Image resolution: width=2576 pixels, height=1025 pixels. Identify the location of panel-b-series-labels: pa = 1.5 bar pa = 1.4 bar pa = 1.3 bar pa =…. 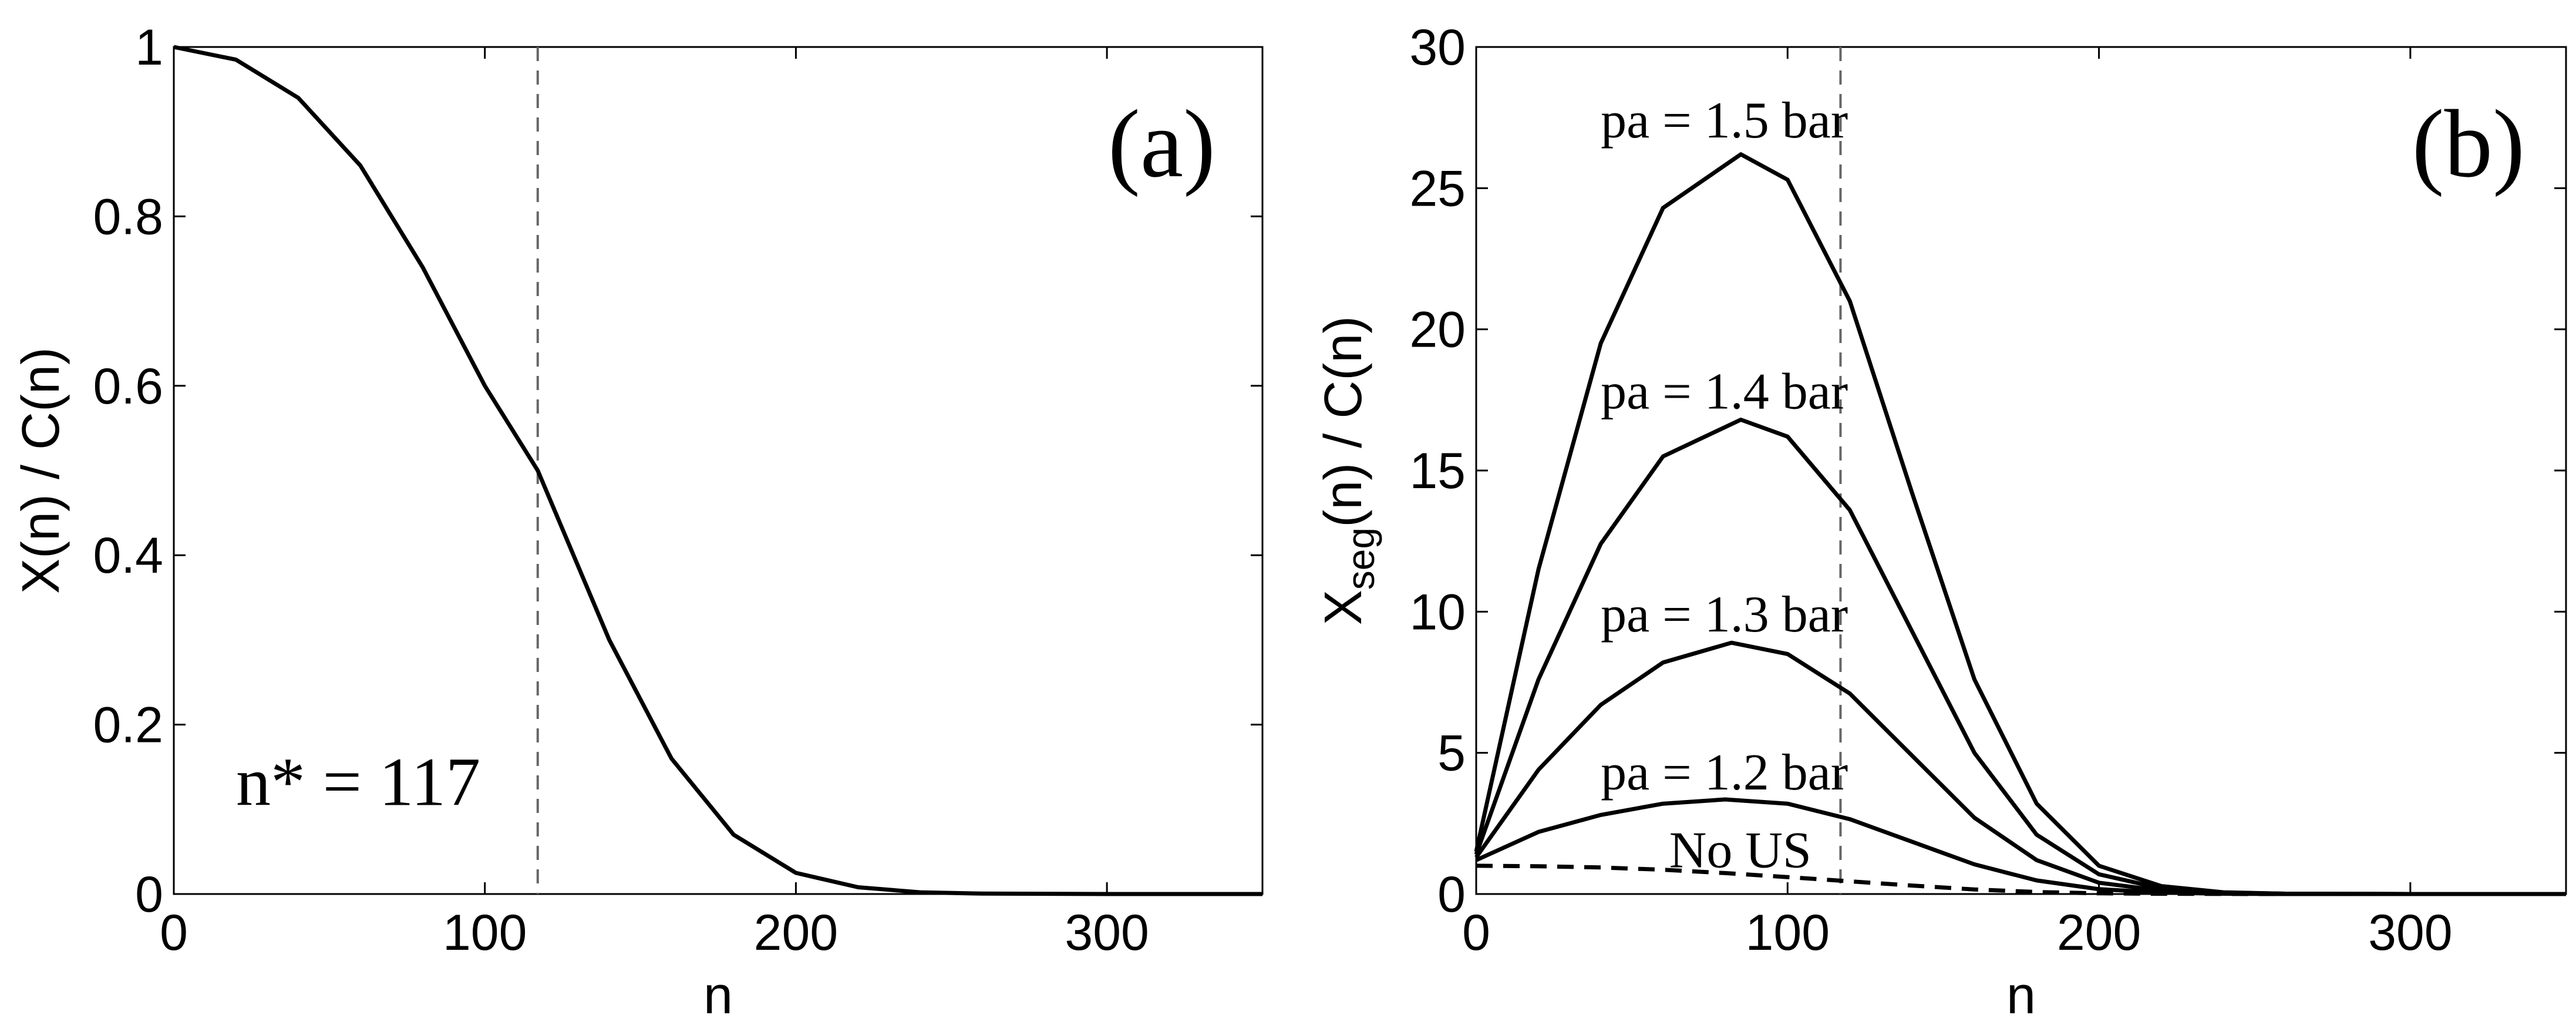
(1724, 485).